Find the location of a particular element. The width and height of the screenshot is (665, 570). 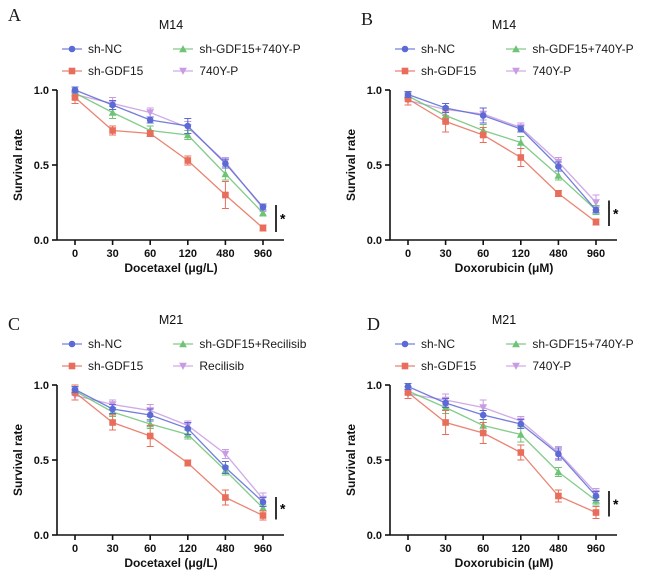

y-tick-label: 1.0 is located at coordinates (41, 91).